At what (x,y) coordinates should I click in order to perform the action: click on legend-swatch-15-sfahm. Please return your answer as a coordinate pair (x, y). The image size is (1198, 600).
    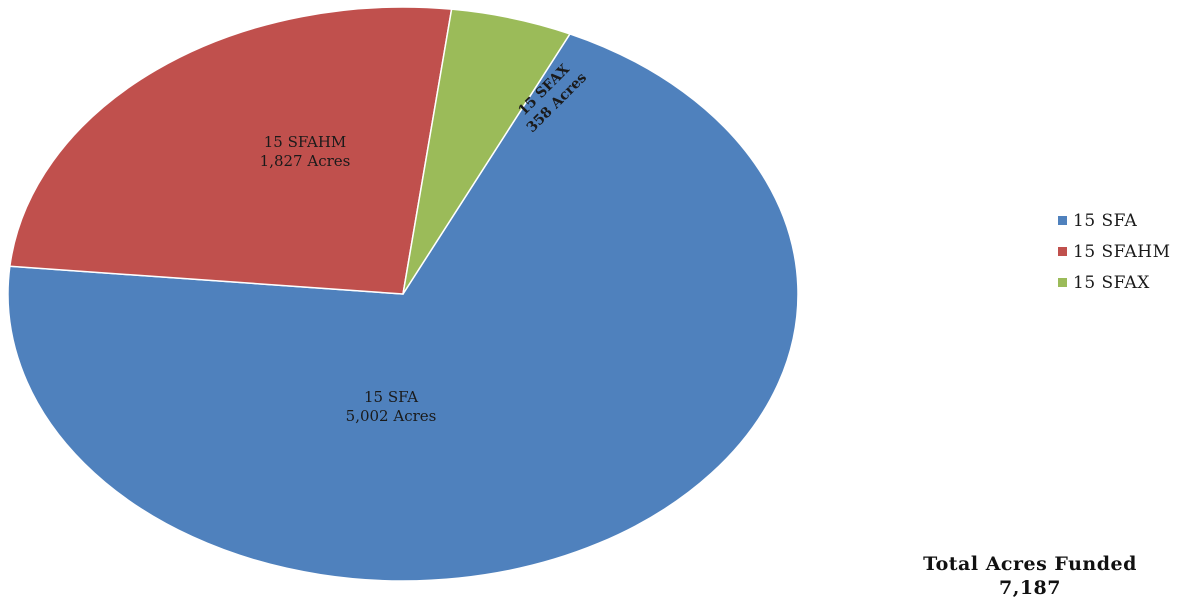
    Looking at the image, I should click on (1062, 251).